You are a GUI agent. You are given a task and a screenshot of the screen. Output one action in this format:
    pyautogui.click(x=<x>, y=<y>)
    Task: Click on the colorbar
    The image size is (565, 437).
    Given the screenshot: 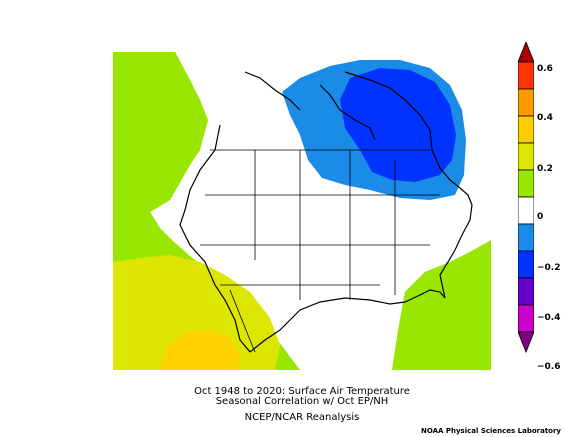 What is the action you would take?
    pyautogui.click(x=526, y=198)
    